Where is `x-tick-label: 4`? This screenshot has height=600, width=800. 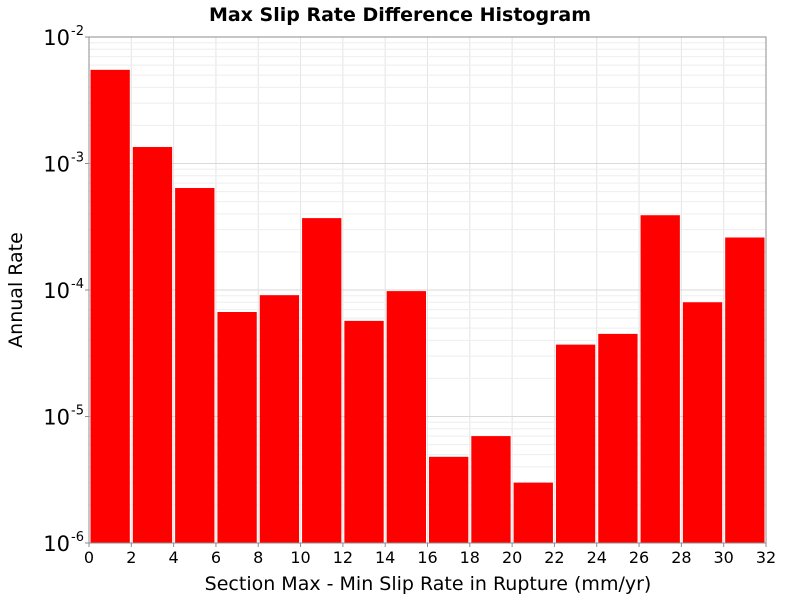 x-tick-label: 4 is located at coordinates (174, 557).